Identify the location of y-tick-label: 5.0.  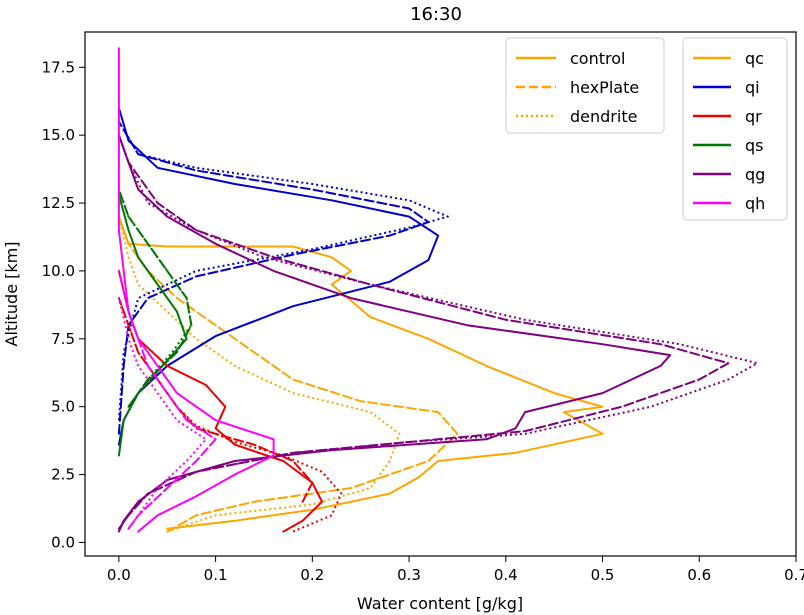
(63, 407).